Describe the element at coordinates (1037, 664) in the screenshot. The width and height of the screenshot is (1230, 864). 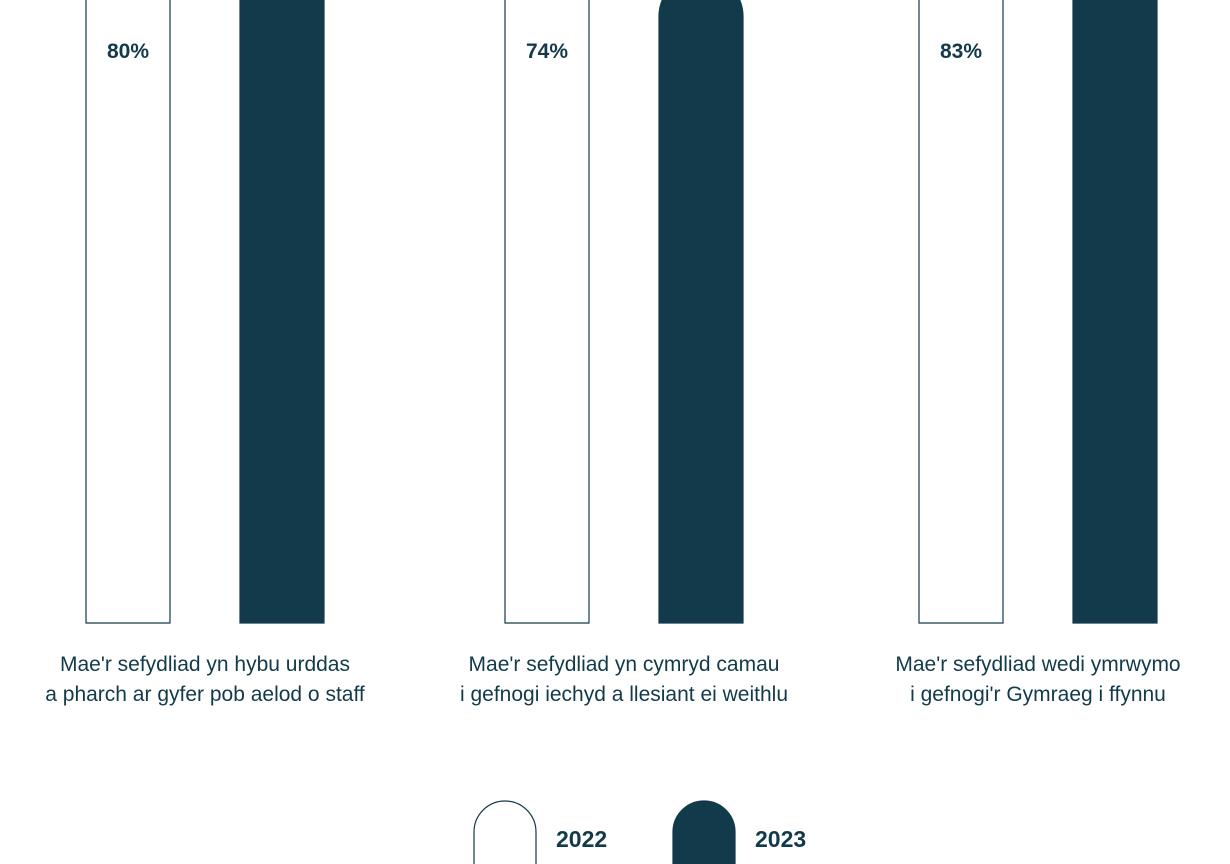
I see `category-label: Mae'r sefydliad wedi ymrwymo` at that location.